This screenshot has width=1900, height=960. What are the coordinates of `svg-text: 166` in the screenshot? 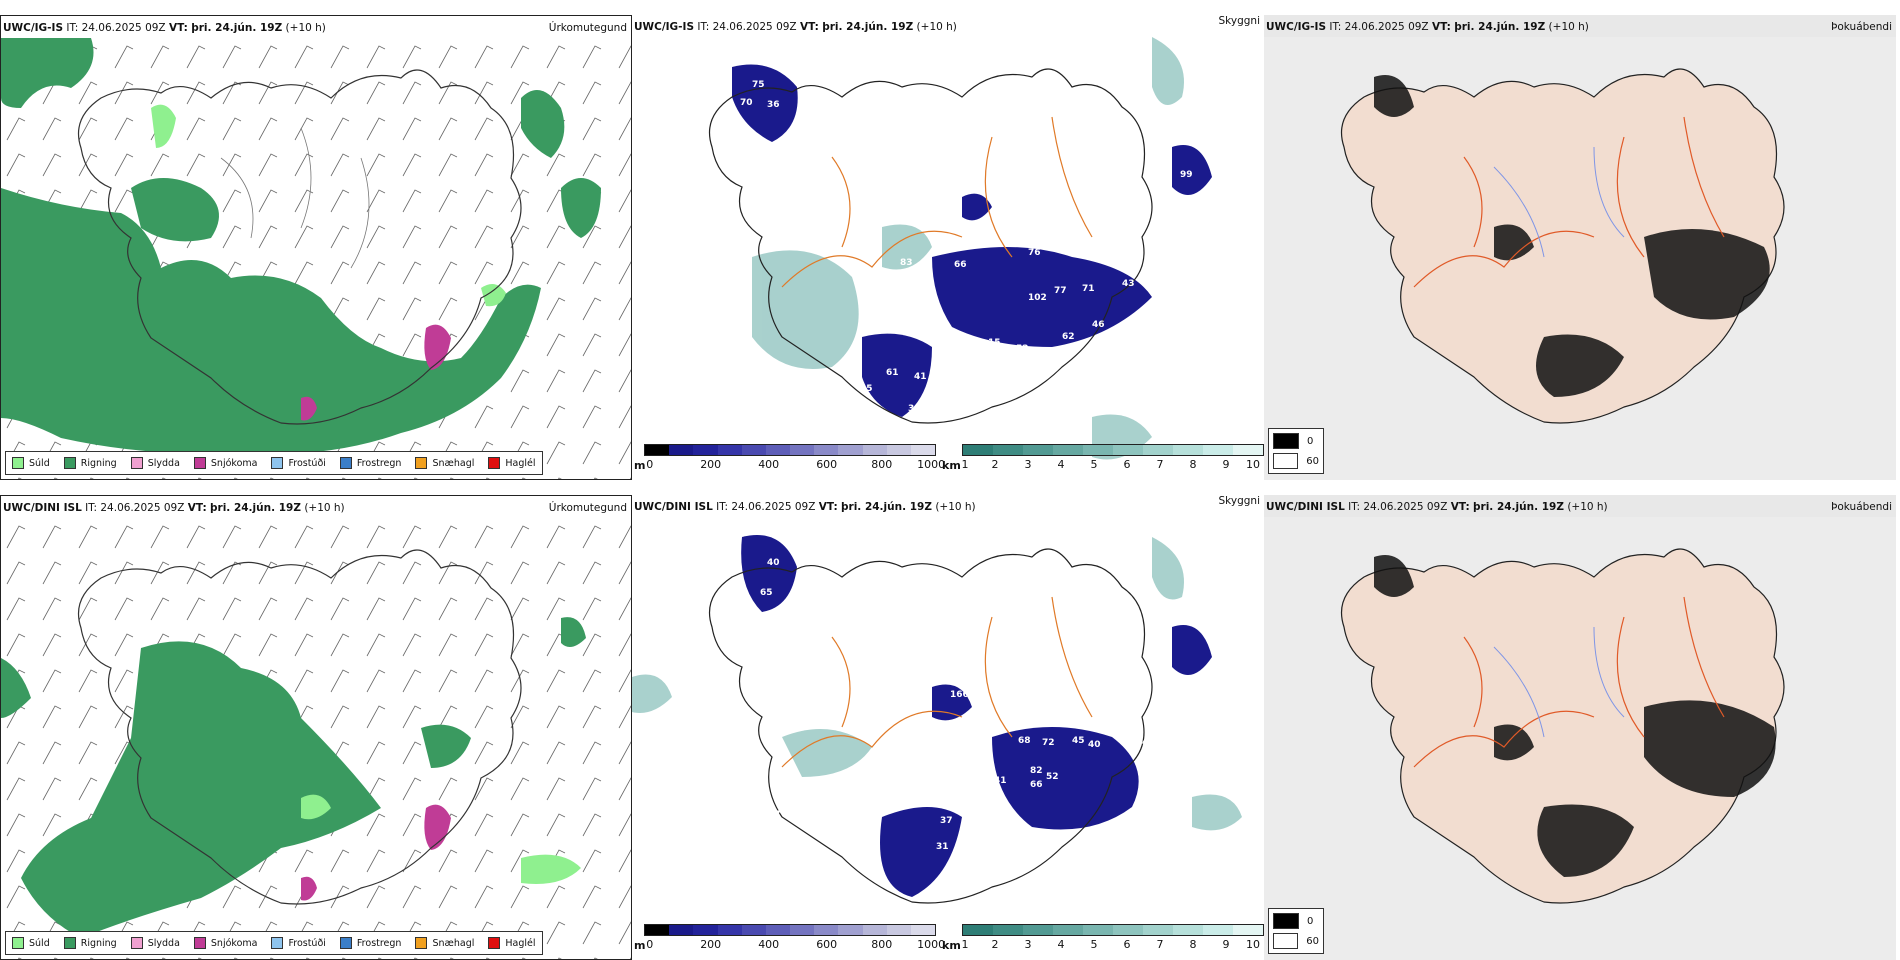 It's located at (959, 695).